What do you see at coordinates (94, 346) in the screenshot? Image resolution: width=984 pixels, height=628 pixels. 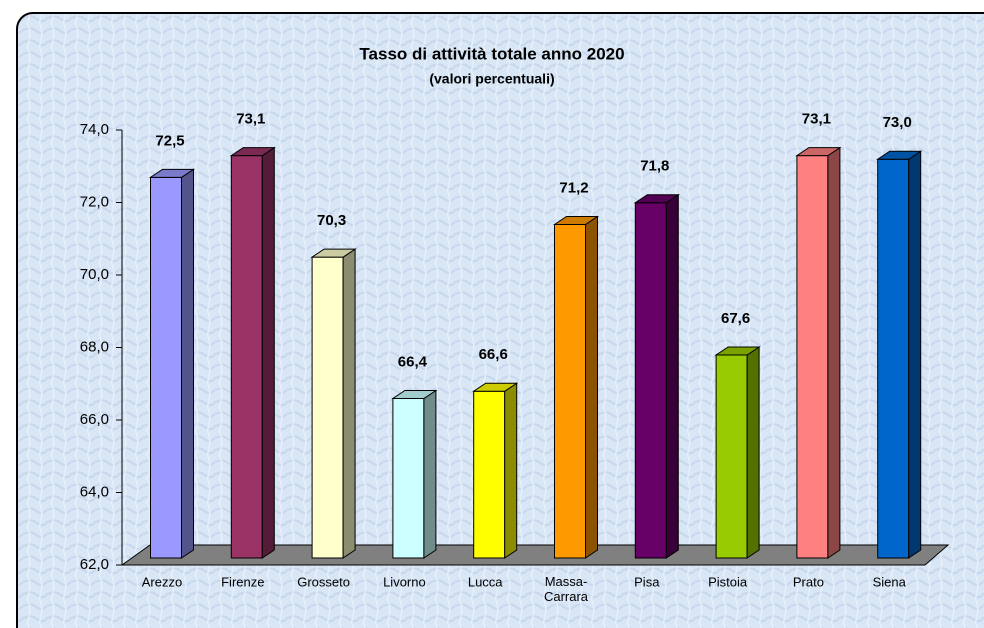 I see `y-tick-label: 68,0` at bounding box center [94, 346].